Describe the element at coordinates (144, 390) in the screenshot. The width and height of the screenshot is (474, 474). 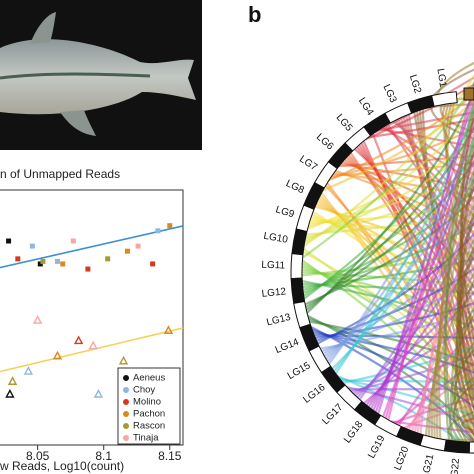
I see `legend-label: Choy` at that location.